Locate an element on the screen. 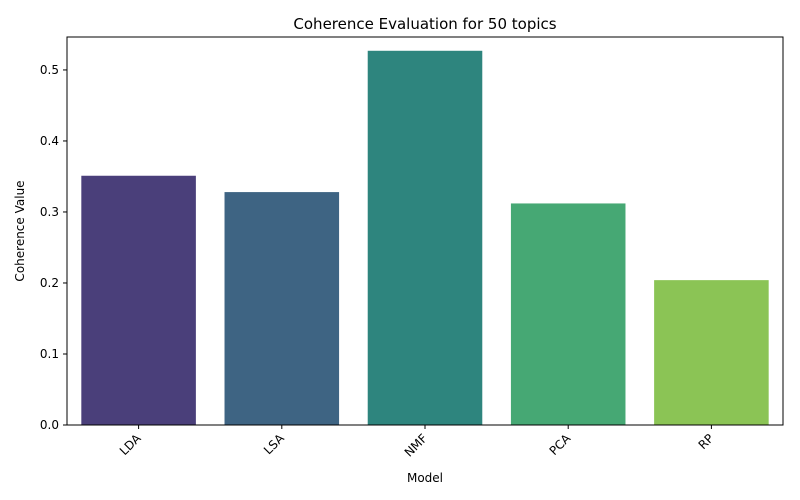 Image resolution: width=800 pixels, height=500 pixels. y-tick-label: 0.0 is located at coordinates (49, 425).